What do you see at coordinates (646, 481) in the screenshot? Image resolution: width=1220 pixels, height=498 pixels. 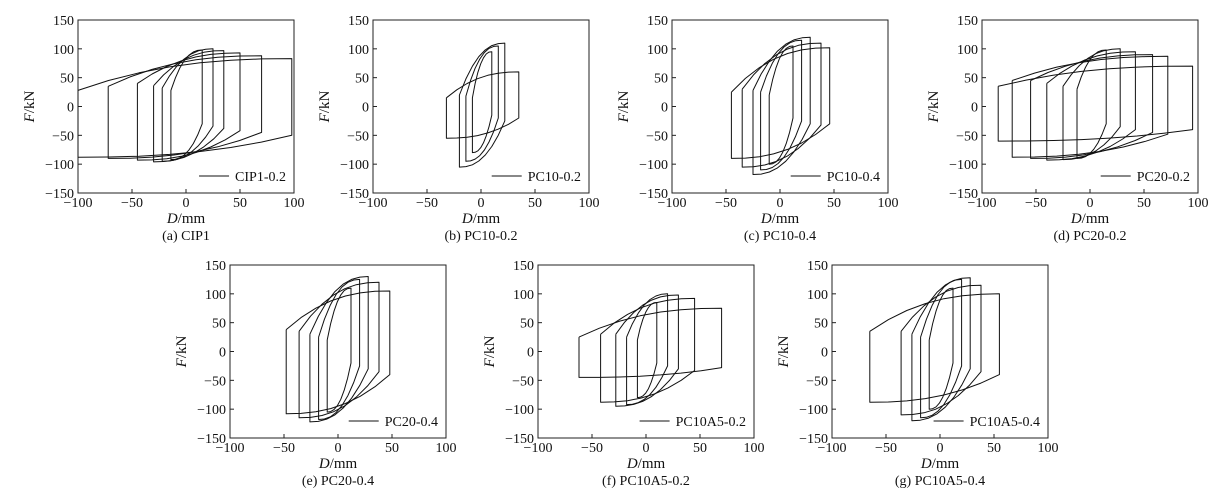 I see `panel-caption: (f) PC10A5-0.2` at bounding box center [646, 481].